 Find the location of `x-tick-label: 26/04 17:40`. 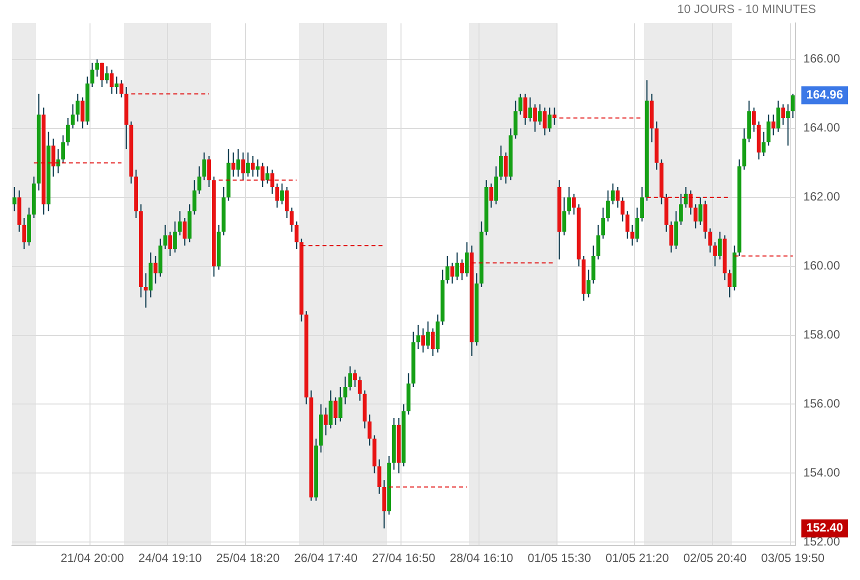

x-tick-label: 26/04 17:40 is located at coordinates (326, 558).